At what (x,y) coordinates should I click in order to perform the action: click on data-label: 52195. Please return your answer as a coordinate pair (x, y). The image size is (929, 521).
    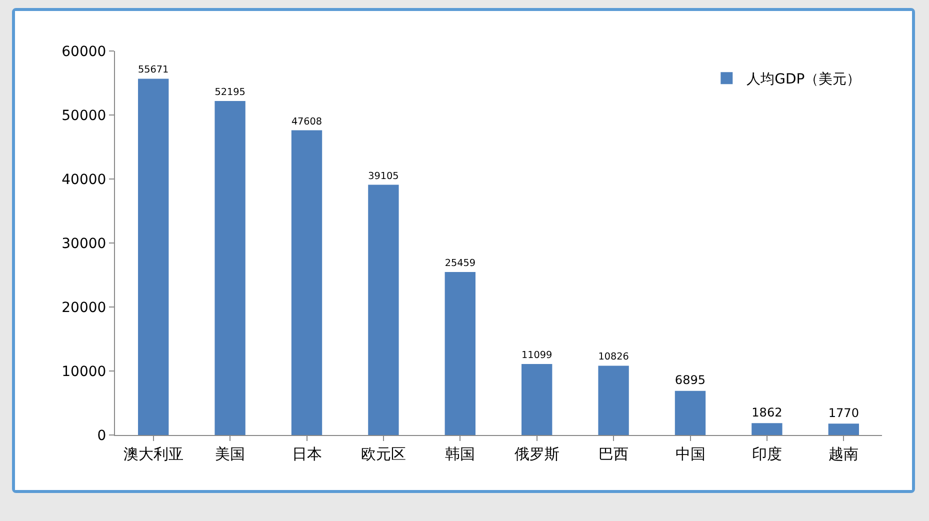
    Looking at the image, I should click on (230, 92).